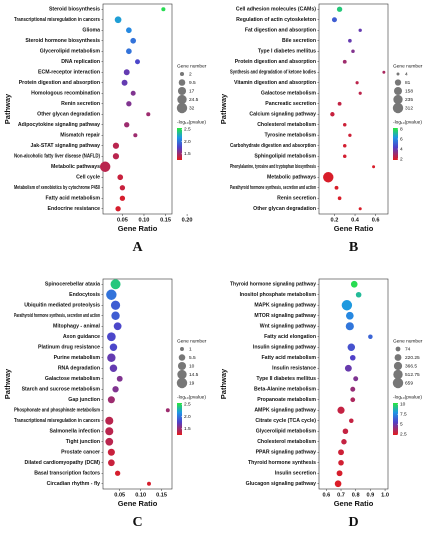 Image resolution: width=431 pixels, height=550 pixels. I want to click on y-tick-label: Galactose metabolism, so click(72, 379).